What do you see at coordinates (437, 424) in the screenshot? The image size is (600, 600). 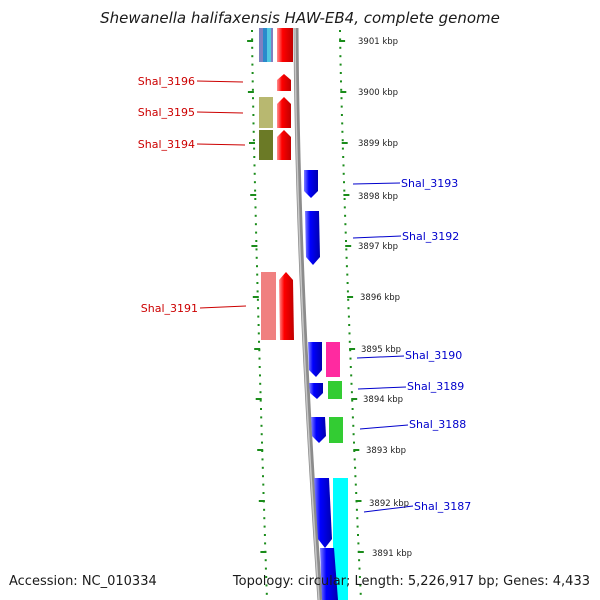 I see `gene-label: Shal_3188` at bounding box center [437, 424].